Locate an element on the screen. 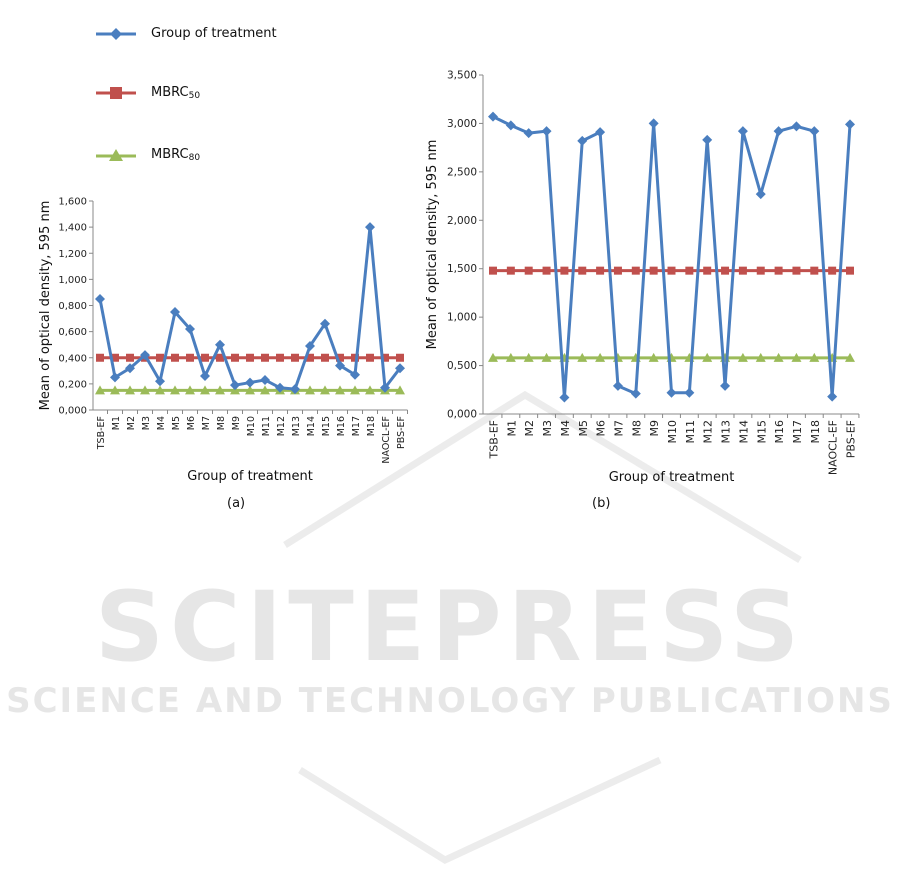 The image size is (901, 886). x-tick-label: M2 is located at coordinates (131, 423).